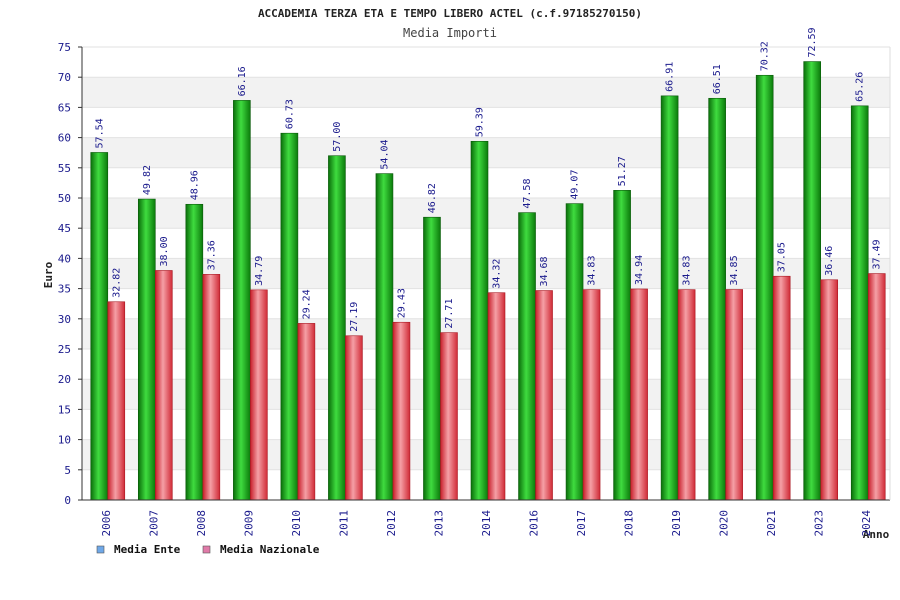 This screenshot has width=900, height=600. What do you see at coordinates (450, 33) in the screenshot?
I see `chart-subtitle: Media Importi` at bounding box center [450, 33].